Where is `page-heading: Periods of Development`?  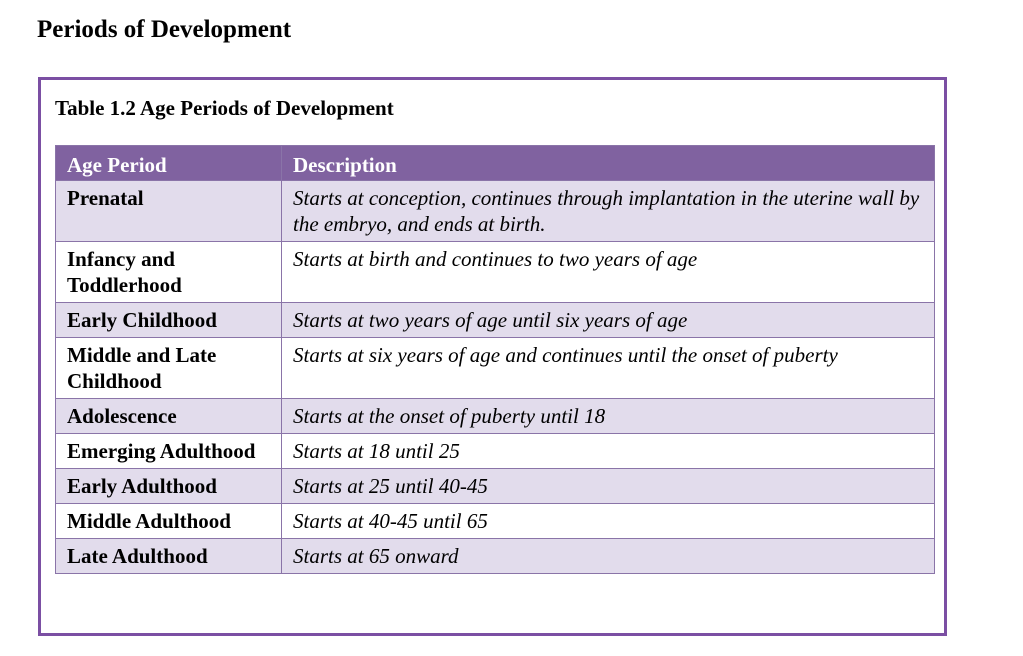
page-heading: Periods of Development is located at coordinates (164, 29).